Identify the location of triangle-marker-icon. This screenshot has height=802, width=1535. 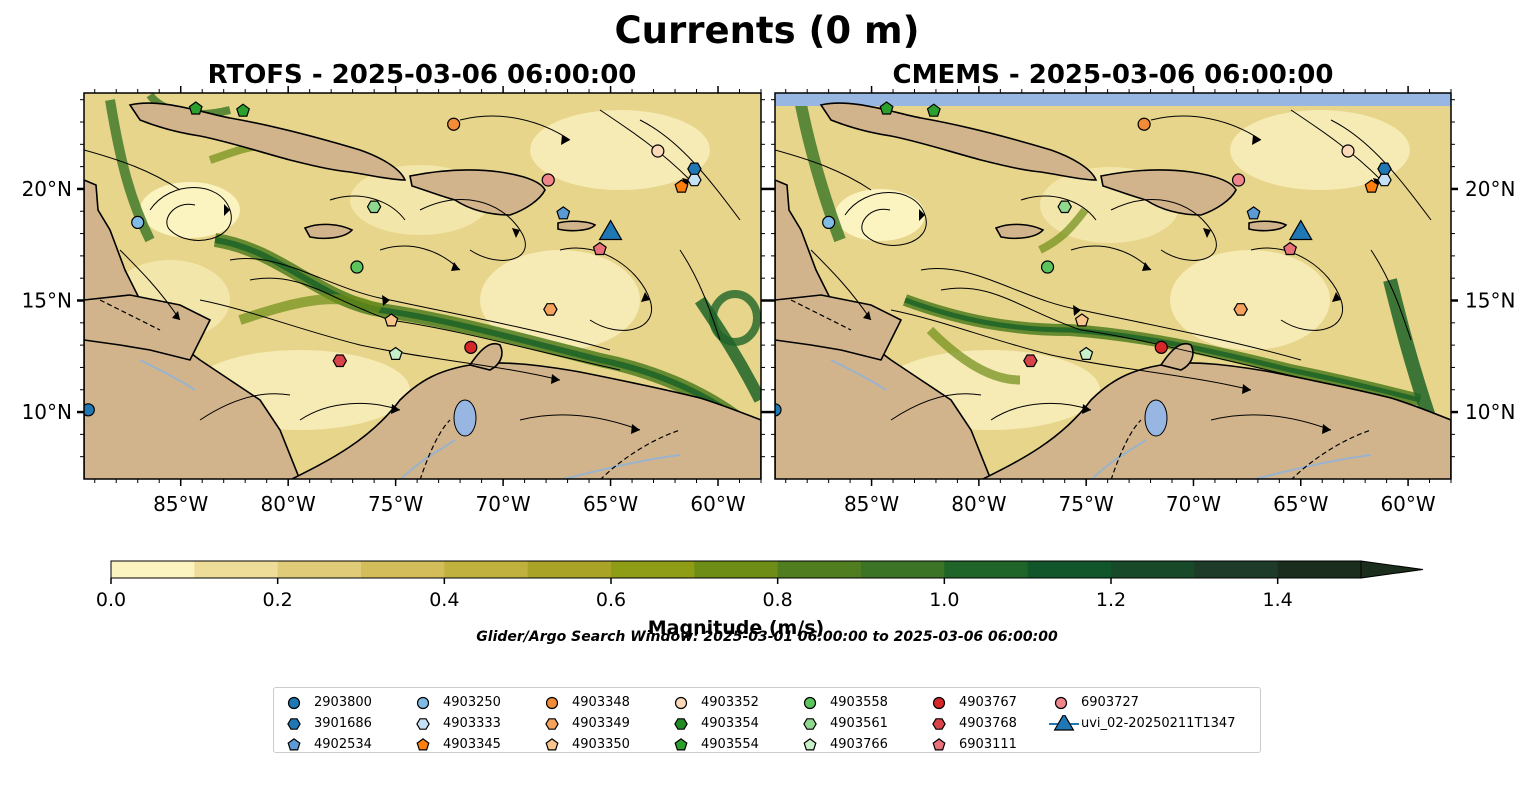
(1064, 723).